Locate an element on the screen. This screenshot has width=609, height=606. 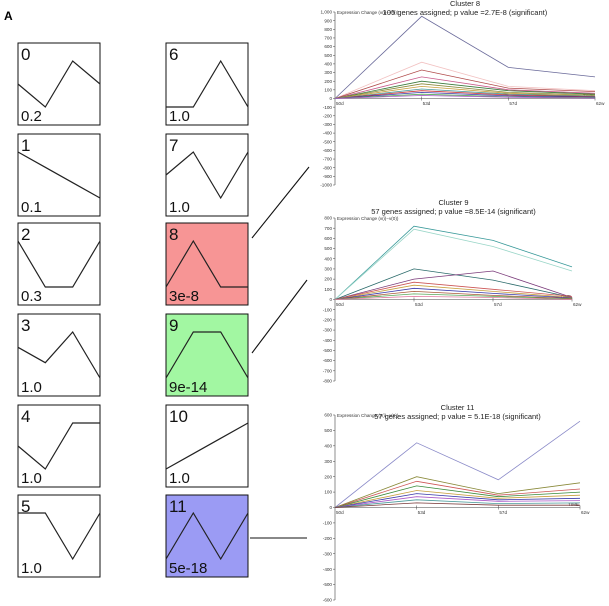
profile-1: 10.1 is located at coordinates (59, 175).